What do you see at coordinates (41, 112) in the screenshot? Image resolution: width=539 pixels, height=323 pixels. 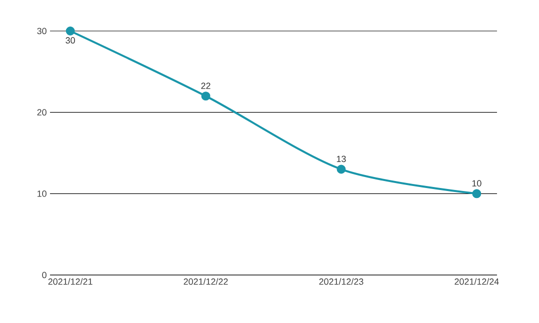 I see `y-tick-label: 20` at bounding box center [41, 112].